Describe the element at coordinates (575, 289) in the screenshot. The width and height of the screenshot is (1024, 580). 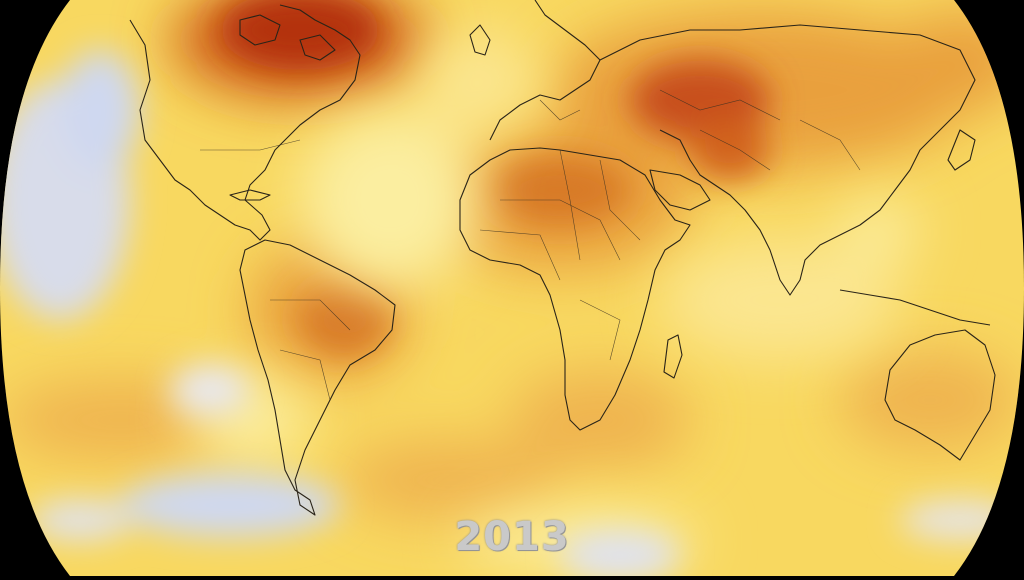
I see `africa-coast` at that location.